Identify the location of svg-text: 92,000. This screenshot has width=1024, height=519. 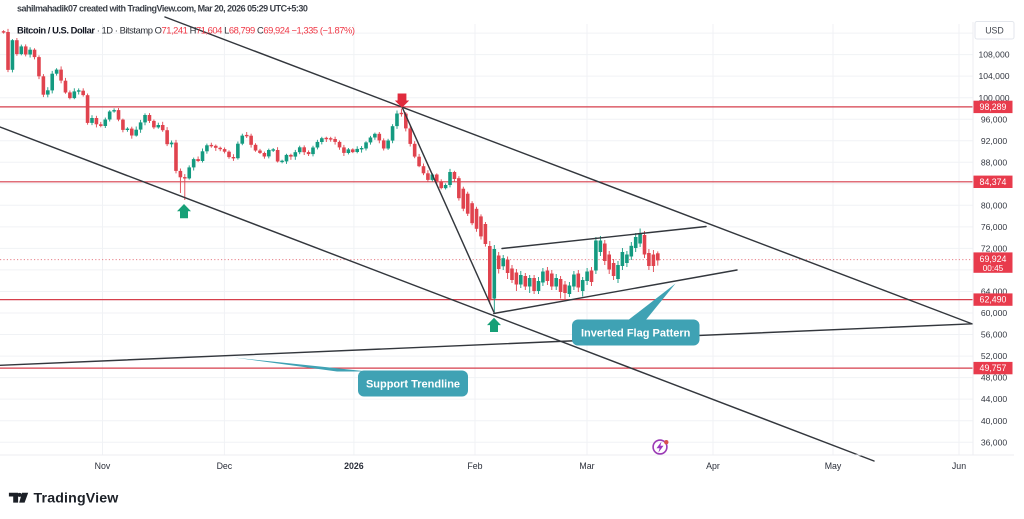
(994, 141).